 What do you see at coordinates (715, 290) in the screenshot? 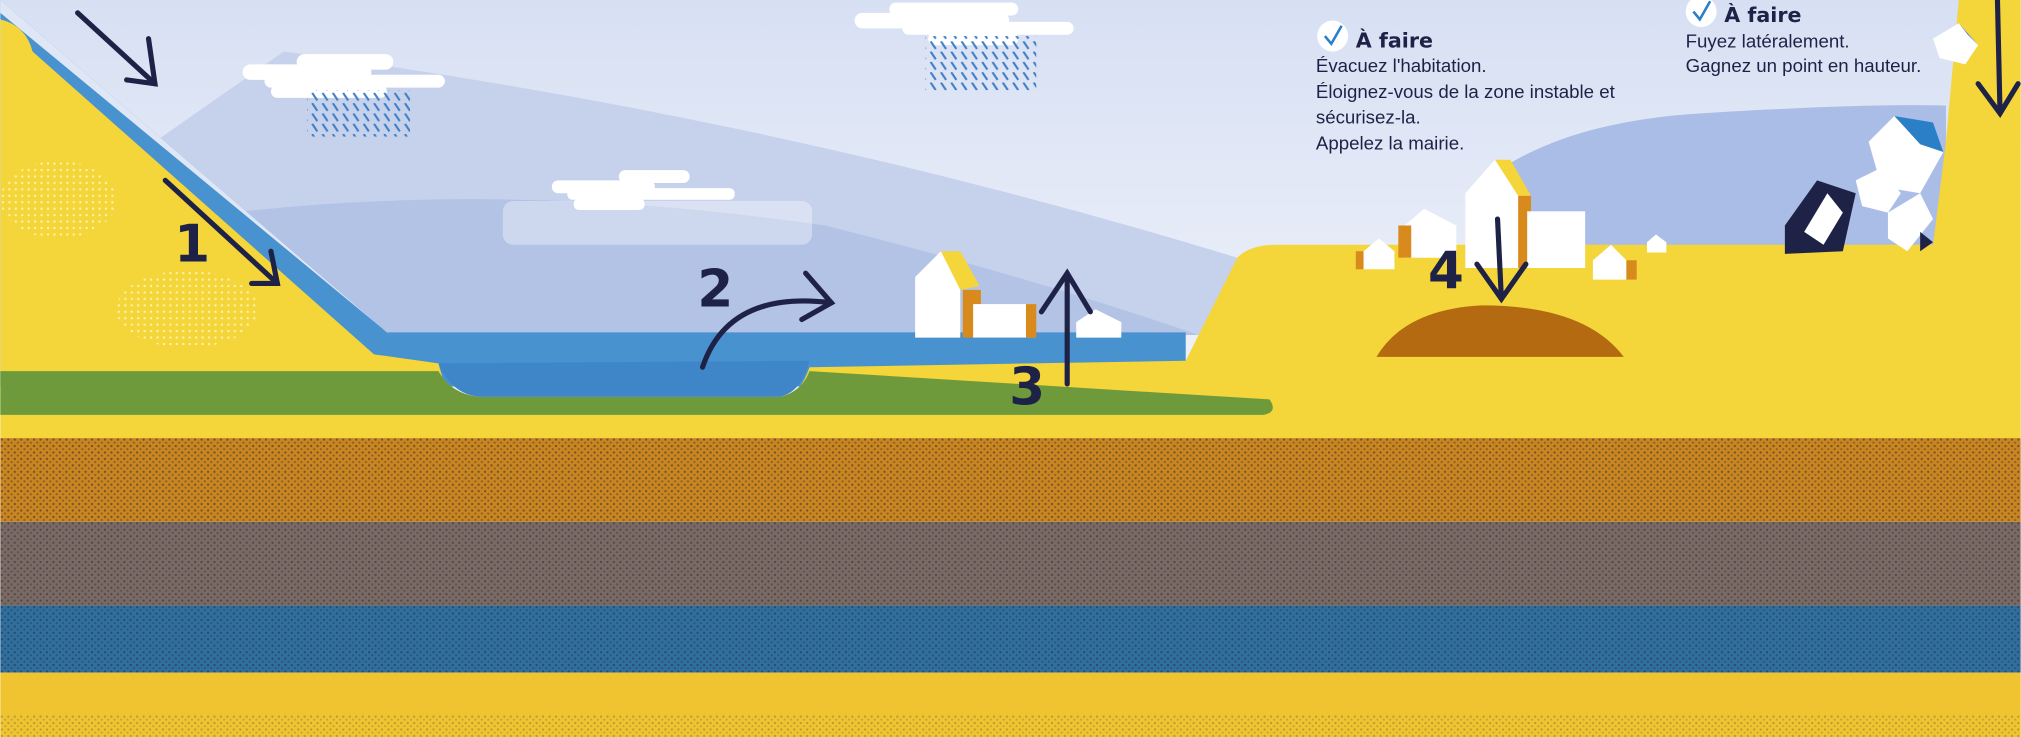
I see `marker-number: 2` at bounding box center [715, 290].